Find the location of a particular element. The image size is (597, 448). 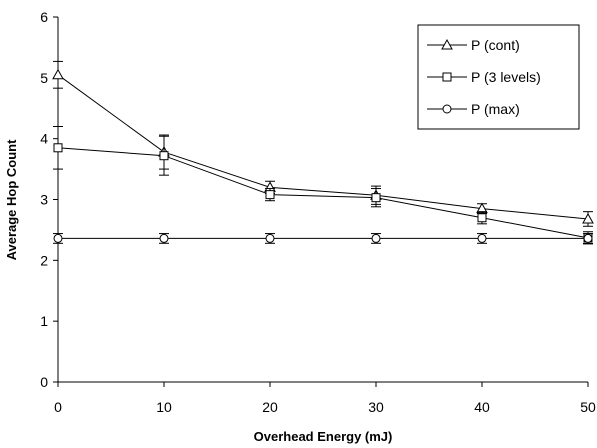

series-circle is located at coordinates (323, 238).